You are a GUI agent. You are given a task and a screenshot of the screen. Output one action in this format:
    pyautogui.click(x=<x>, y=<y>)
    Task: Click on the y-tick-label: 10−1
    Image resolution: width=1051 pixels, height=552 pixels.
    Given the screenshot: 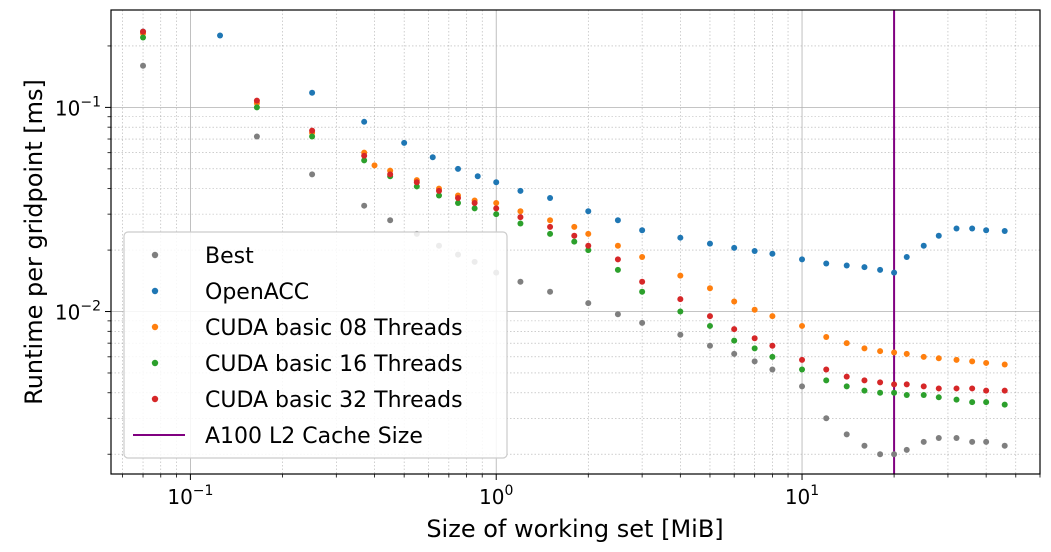 What is the action you would take?
    pyautogui.click(x=78, y=107)
    